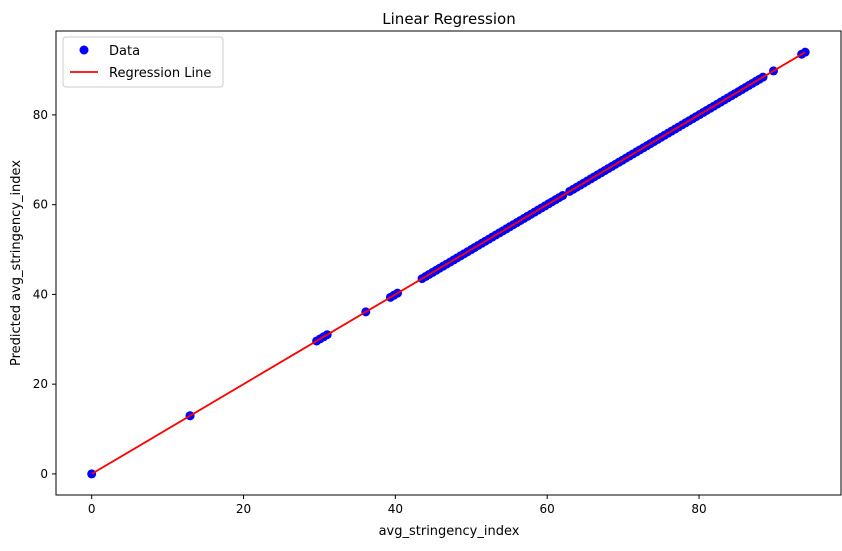 This screenshot has width=842, height=551. I want to click on x-axis-label: avg_stringency_index, so click(449, 531).